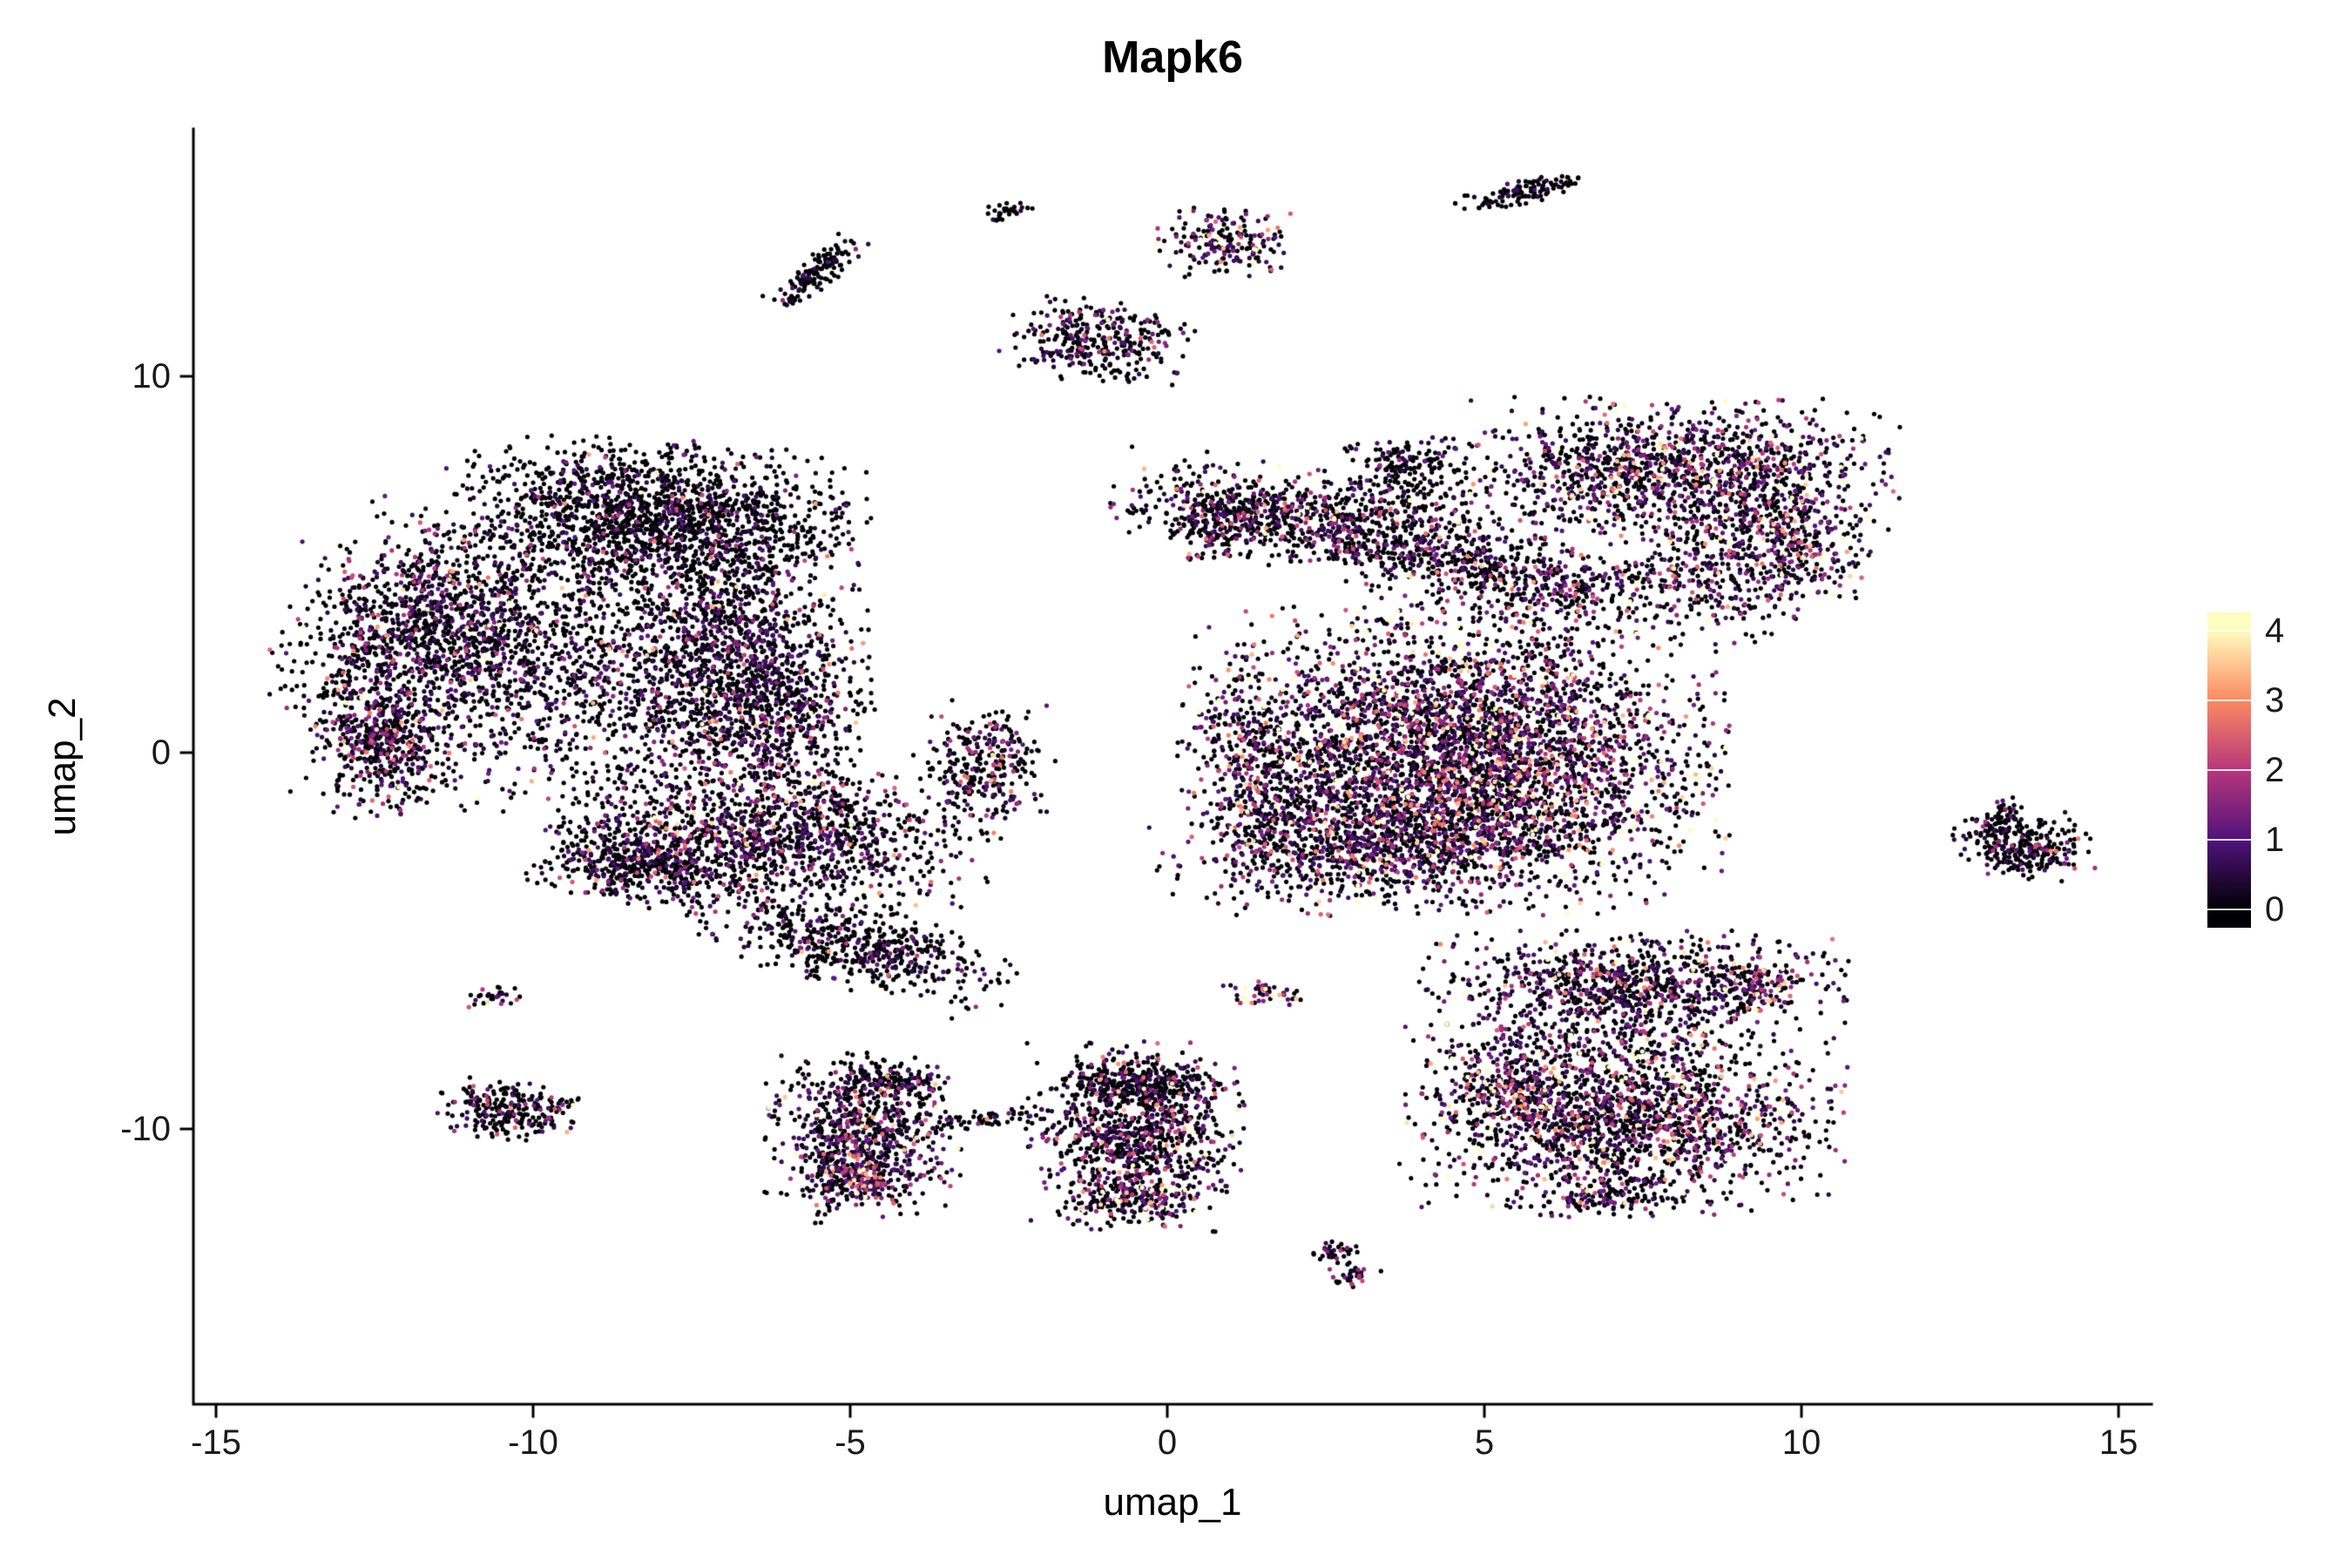  Describe the element at coordinates (533, 1442) in the screenshot. I see `x-tick-label: -10` at that location.